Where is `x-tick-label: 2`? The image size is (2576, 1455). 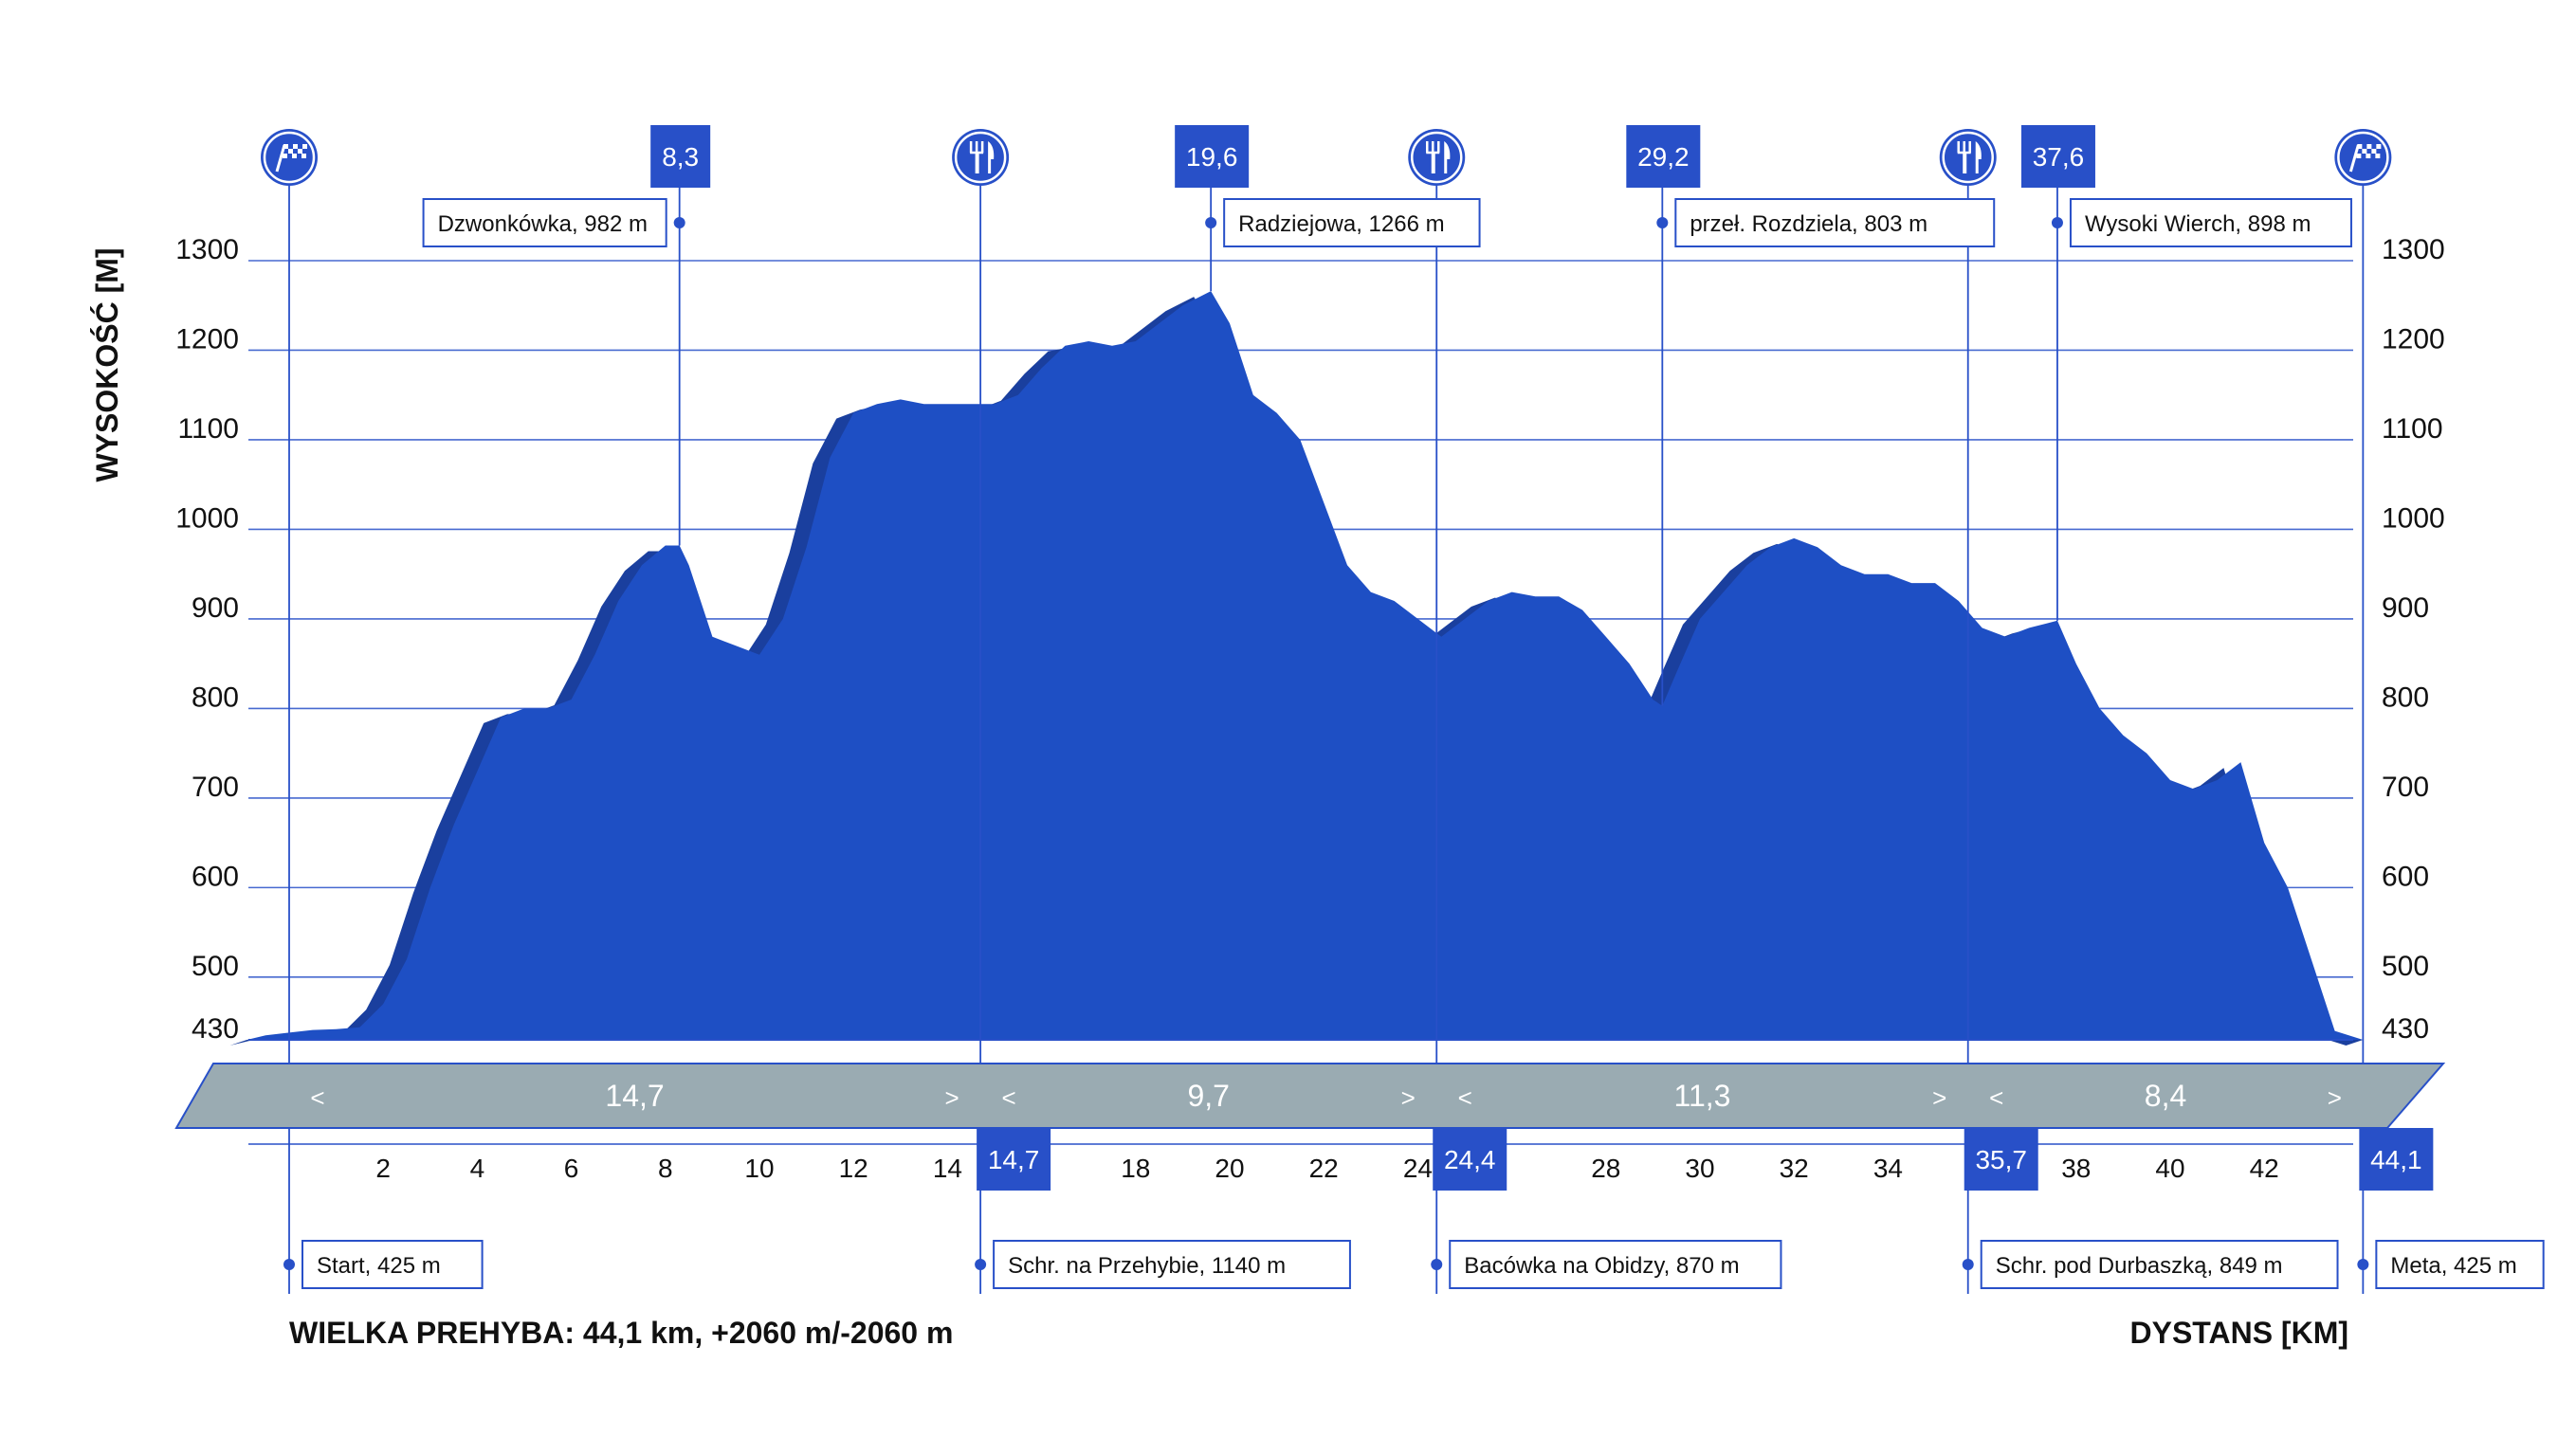
x-tick-label: 2 is located at coordinates (383, 1168).